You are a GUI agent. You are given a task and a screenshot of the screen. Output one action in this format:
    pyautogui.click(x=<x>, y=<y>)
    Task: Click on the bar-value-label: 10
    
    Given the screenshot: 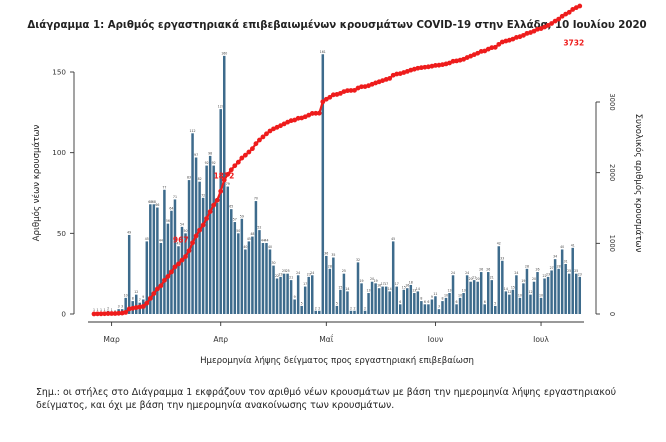 What is the action you would take?
    pyautogui.click(x=541, y=295)
    